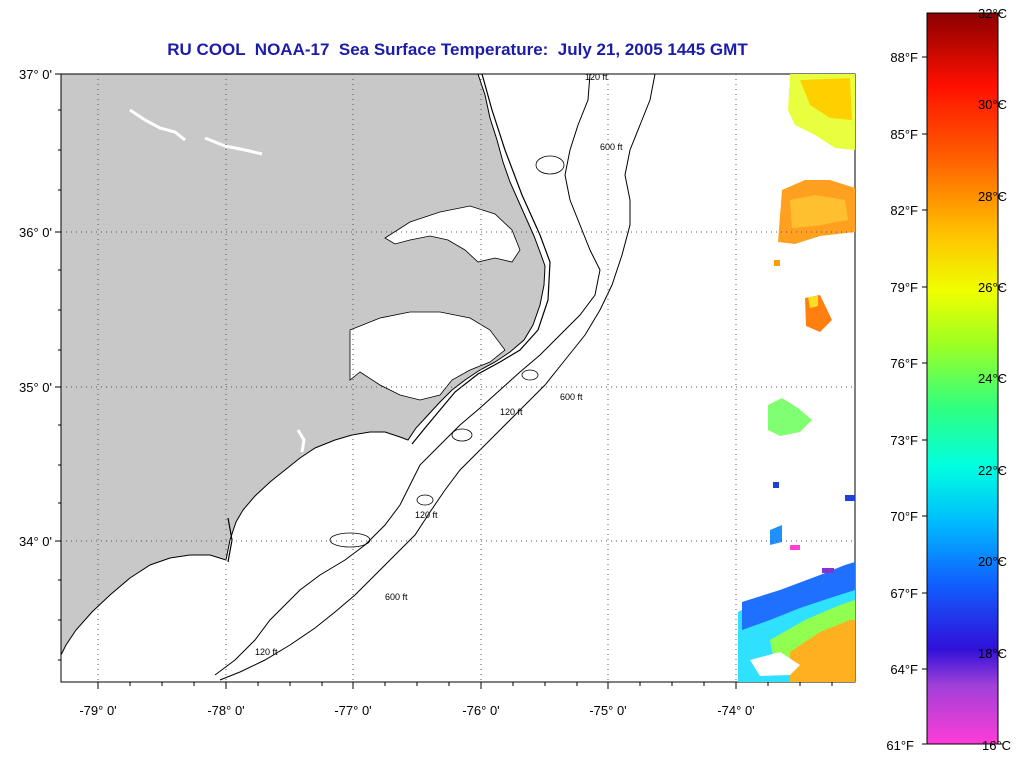 The image size is (1024, 761). I want to click on fahrenheit-label: 64°F, so click(904, 669).